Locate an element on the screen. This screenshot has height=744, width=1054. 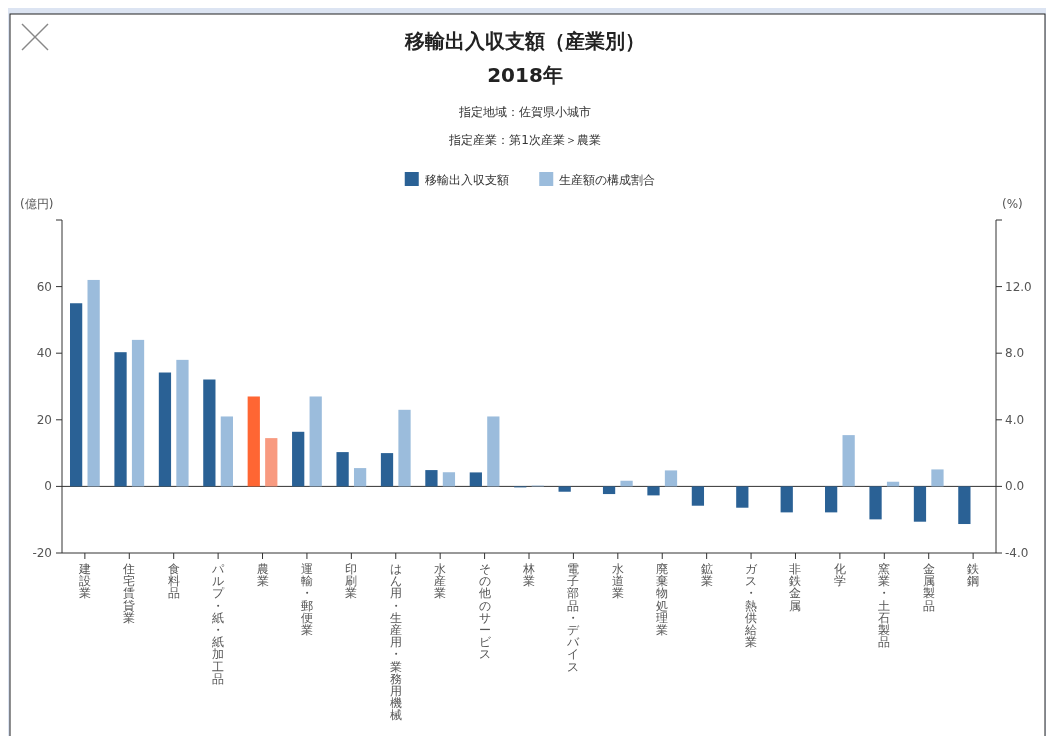
y2-tick-label: 8.0 is located at coordinates (1015, 353).